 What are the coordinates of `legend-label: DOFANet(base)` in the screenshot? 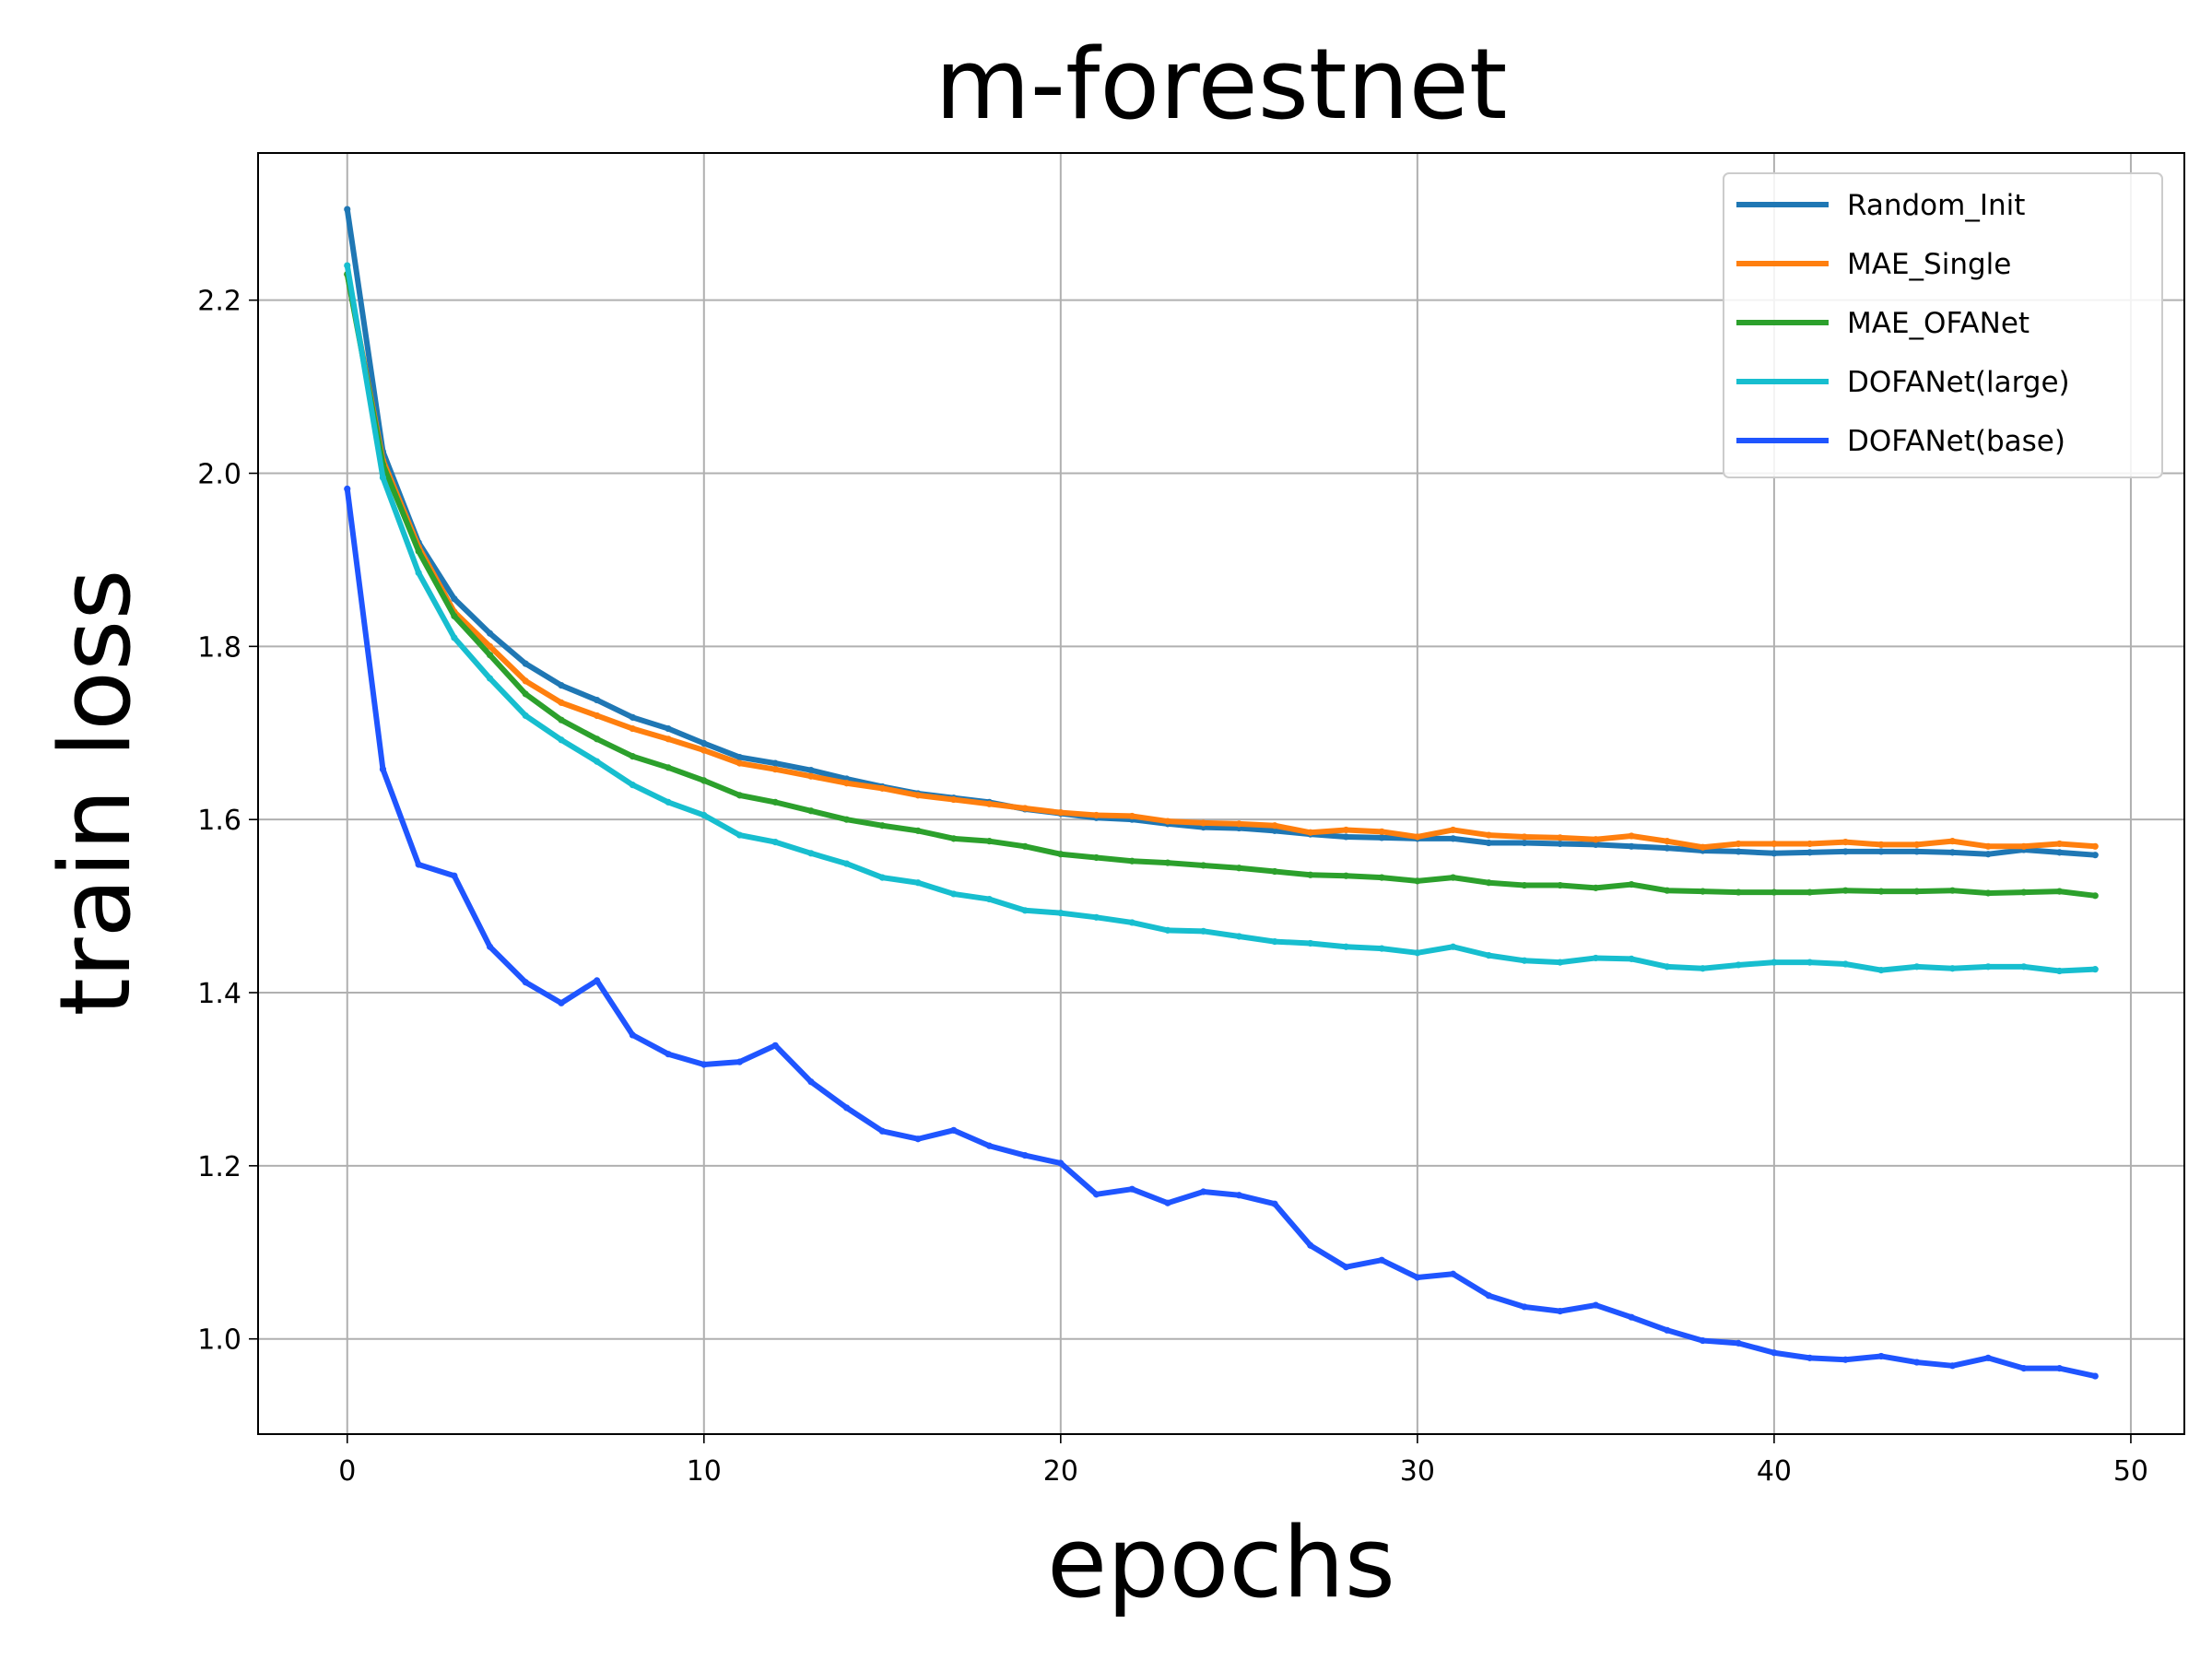 It's located at (1956, 441).